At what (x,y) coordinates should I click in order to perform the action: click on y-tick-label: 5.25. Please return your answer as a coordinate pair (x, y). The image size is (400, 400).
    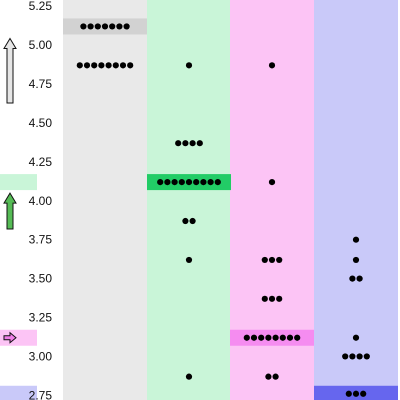
    Looking at the image, I should click on (41, 6).